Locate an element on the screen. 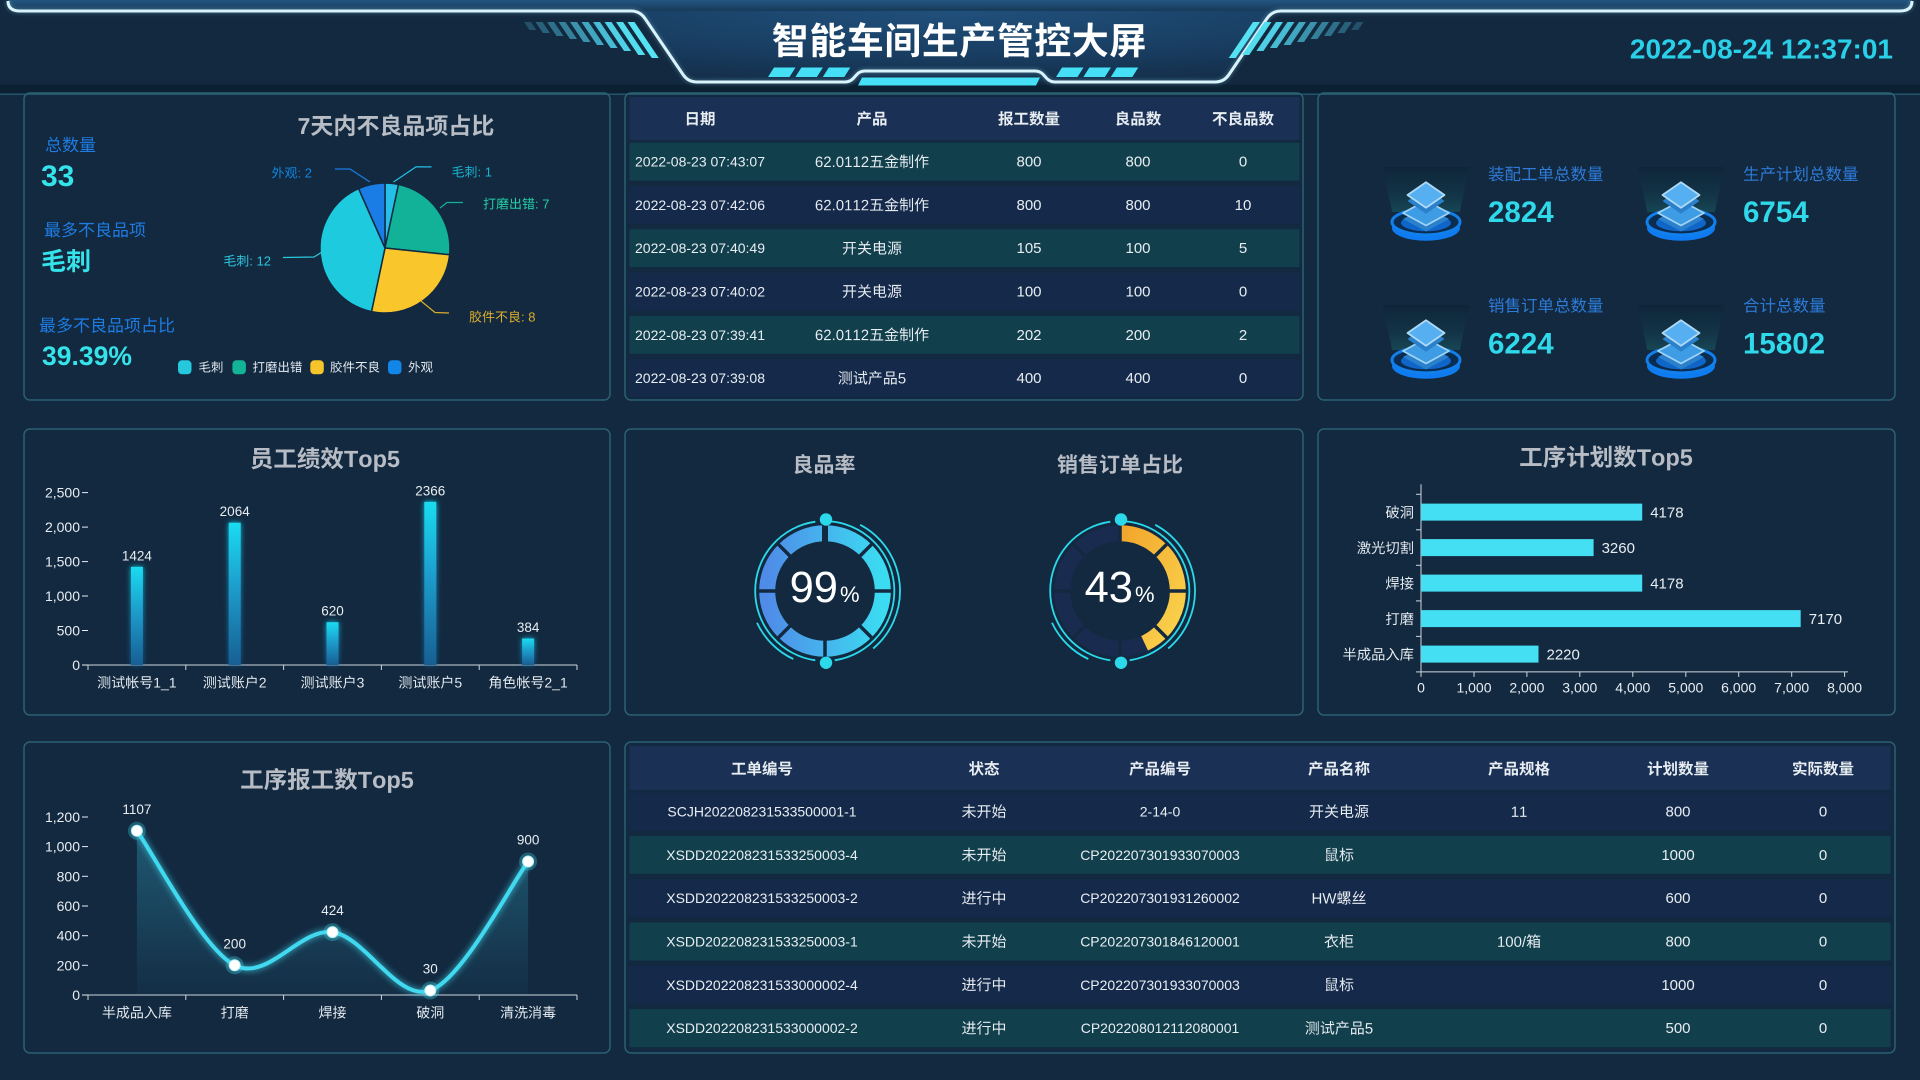 This screenshot has height=1080, width=1920. svg-text: 384 is located at coordinates (528, 627).